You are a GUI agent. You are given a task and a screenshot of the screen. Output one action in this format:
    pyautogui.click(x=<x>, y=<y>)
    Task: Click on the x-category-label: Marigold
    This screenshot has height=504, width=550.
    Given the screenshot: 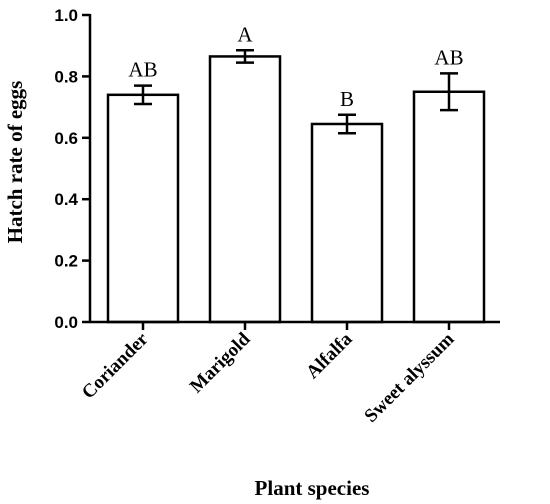 What is the action you would take?
    pyautogui.click(x=220, y=362)
    